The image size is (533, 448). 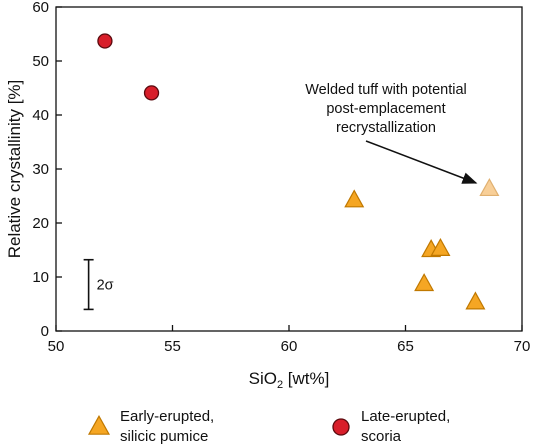 I want to click on annotation-line-1: Welded tuff with potential, so click(x=385, y=90).